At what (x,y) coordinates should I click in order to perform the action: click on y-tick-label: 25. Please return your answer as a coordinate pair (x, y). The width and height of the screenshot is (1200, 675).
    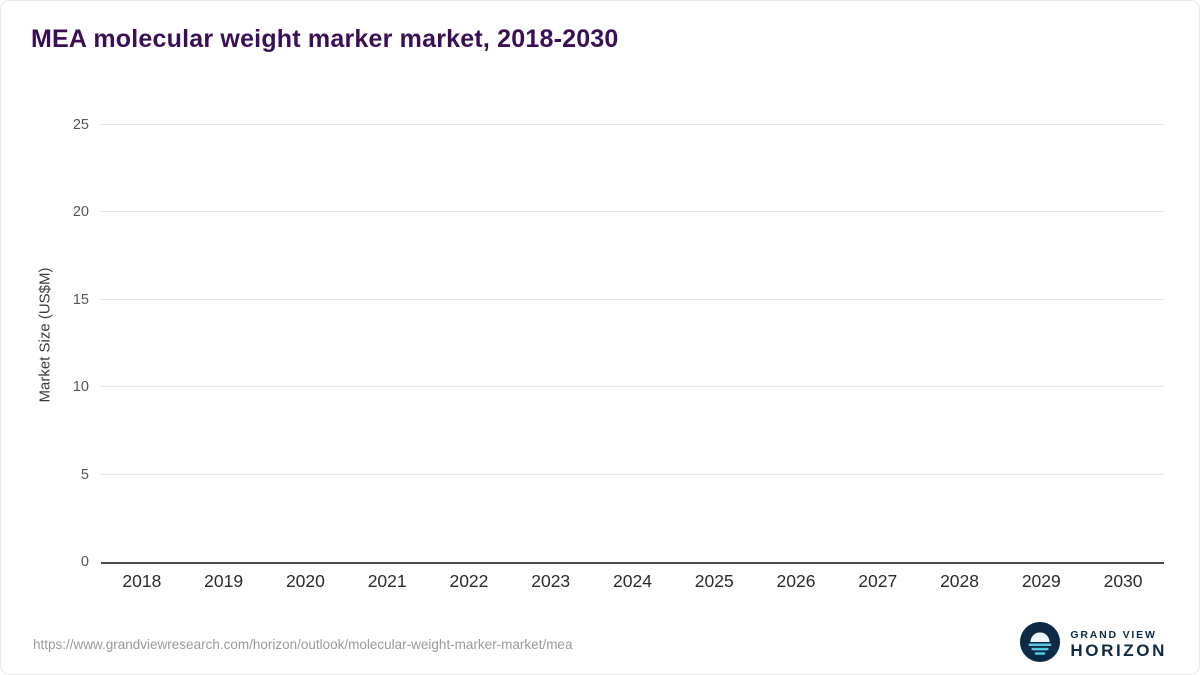
    Looking at the image, I should click on (80, 124).